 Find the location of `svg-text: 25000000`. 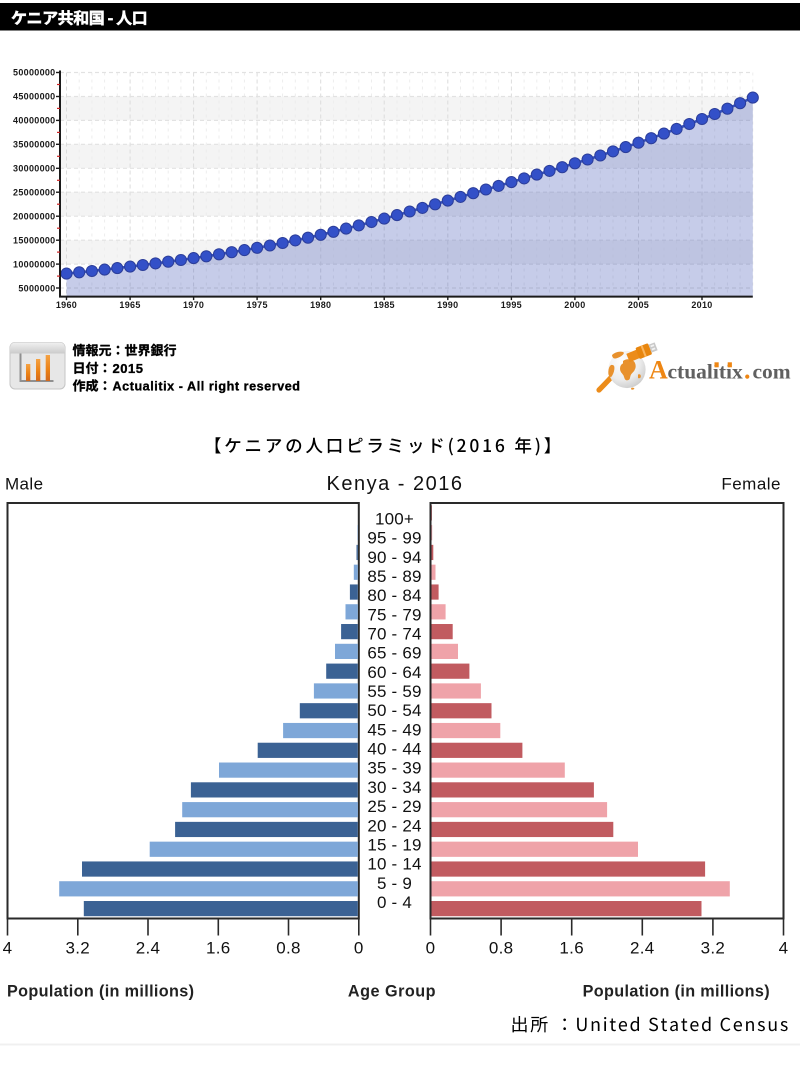

svg-text: 25000000 is located at coordinates (34, 192).